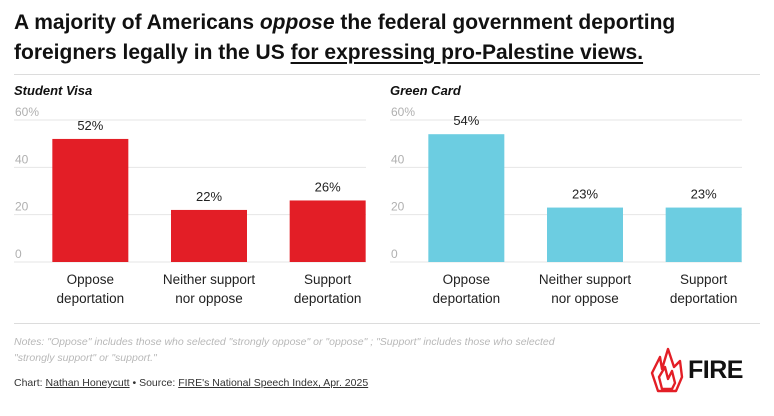 This screenshot has width=774, height=416. What do you see at coordinates (466, 120) in the screenshot?
I see `bar-value-label: 54%` at bounding box center [466, 120].